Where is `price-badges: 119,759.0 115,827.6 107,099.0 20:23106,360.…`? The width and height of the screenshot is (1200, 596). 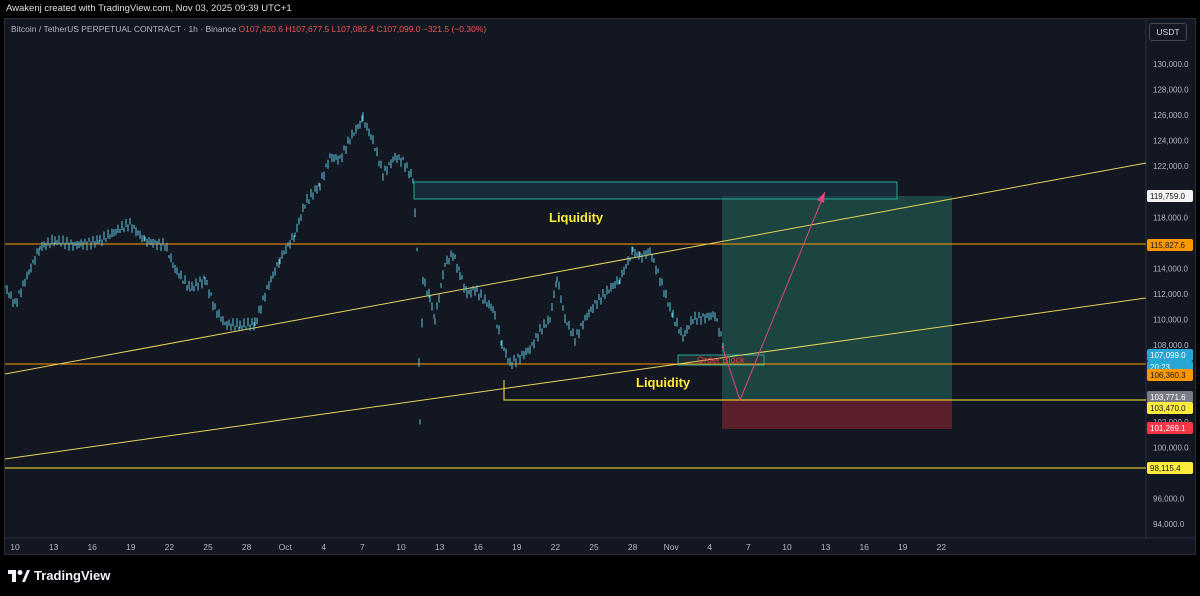
price-badges: 119,759.0 115,827.6 107,099.0 20:23106,360.… is located at coordinates (1170, 332).